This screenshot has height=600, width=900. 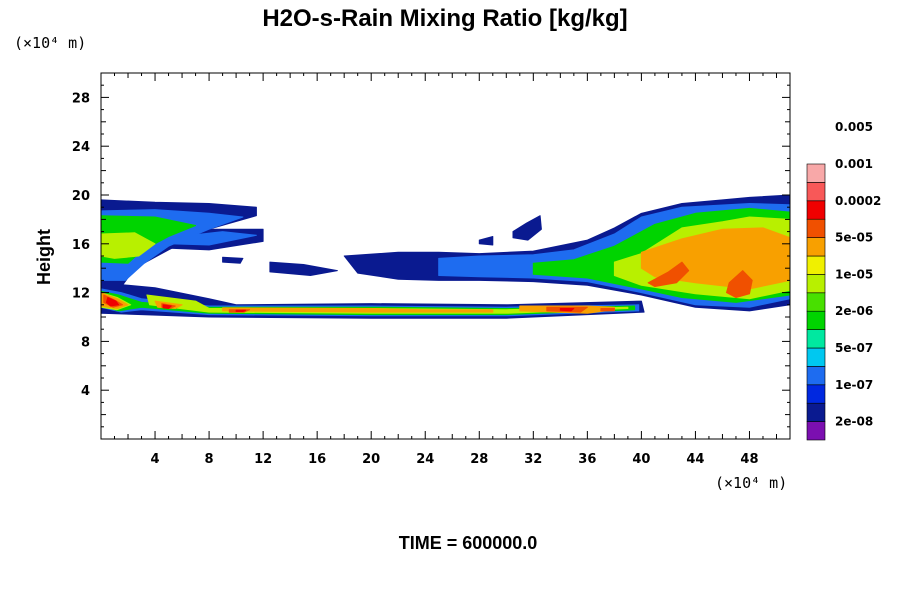 What do you see at coordinates (85, 391) in the screenshot?
I see `y-tick-label: 4` at bounding box center [85, 391].